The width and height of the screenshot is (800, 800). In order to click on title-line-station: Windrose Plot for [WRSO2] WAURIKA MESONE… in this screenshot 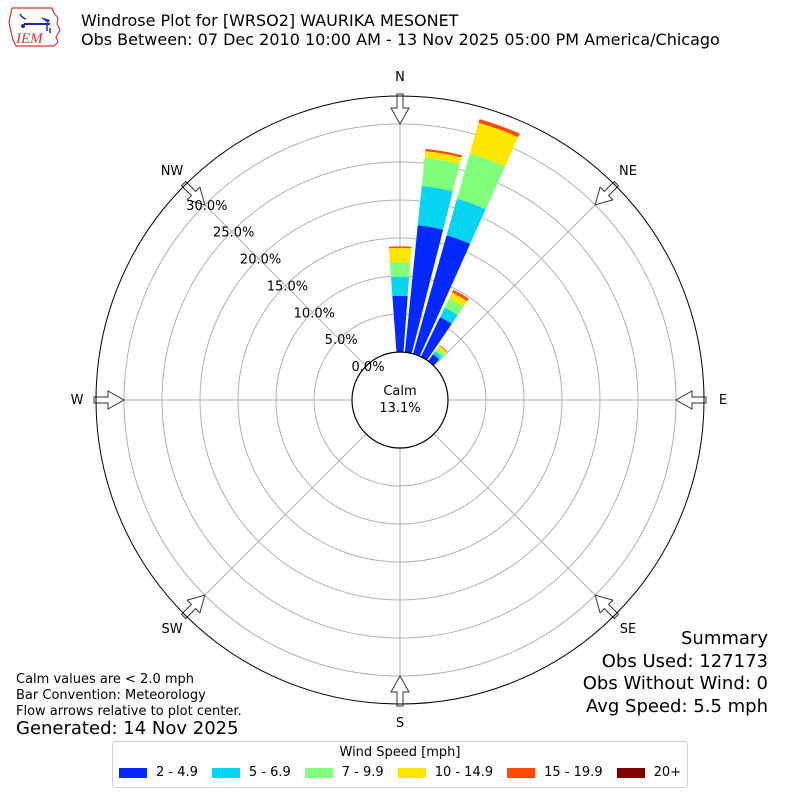, I will do `click(270, 20)`.